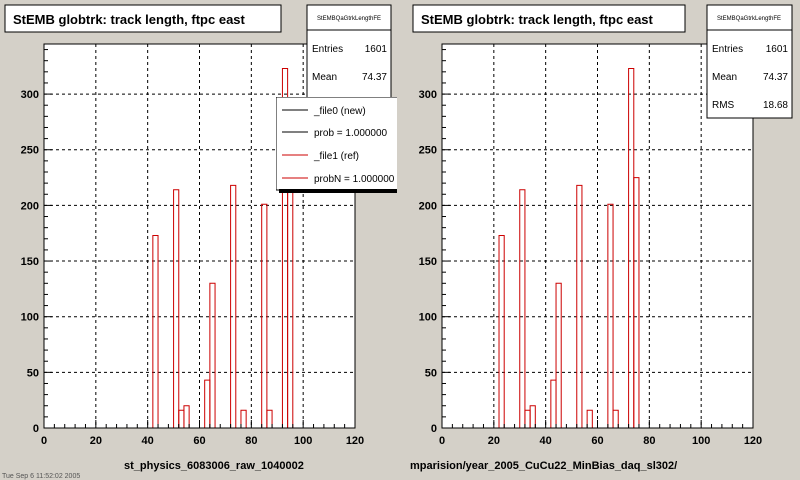 This screenshot has height=480, width=800. I want to click on legend-label-file0: _file0 (new), so click(339, 111).